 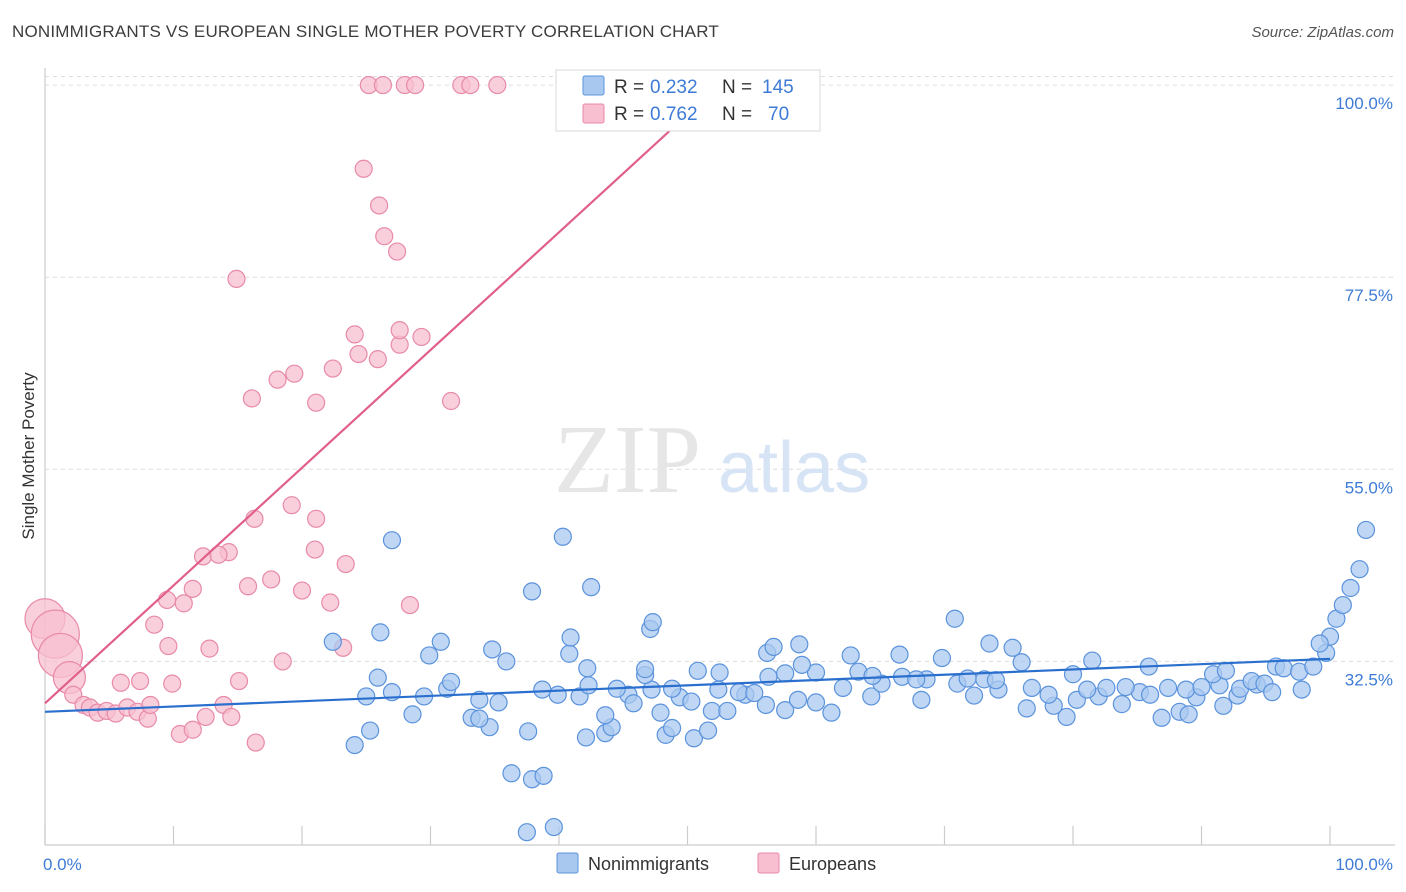 I want to click on legend-n-label-1: N =, so click(x=737, y=87).